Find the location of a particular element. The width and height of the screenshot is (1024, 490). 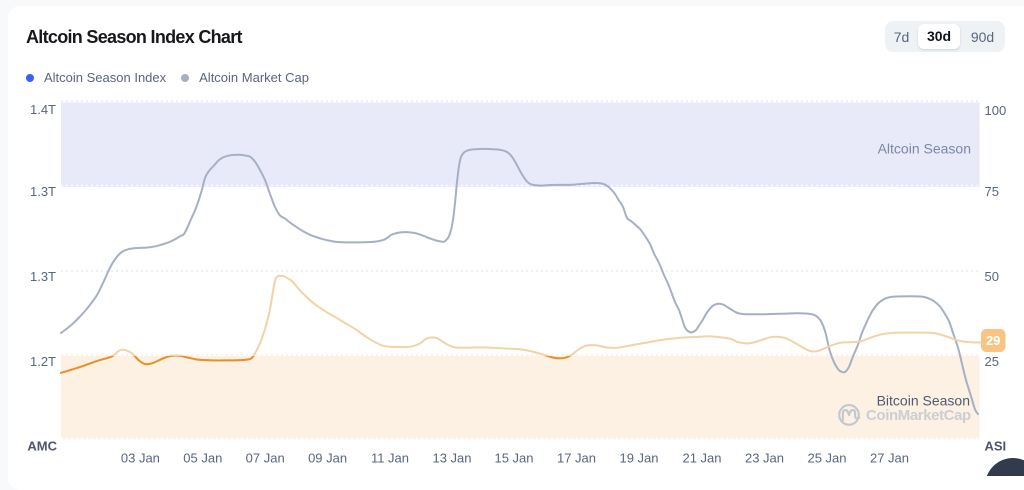

svg-text: 1.4T is located at coordinates (43, 109).